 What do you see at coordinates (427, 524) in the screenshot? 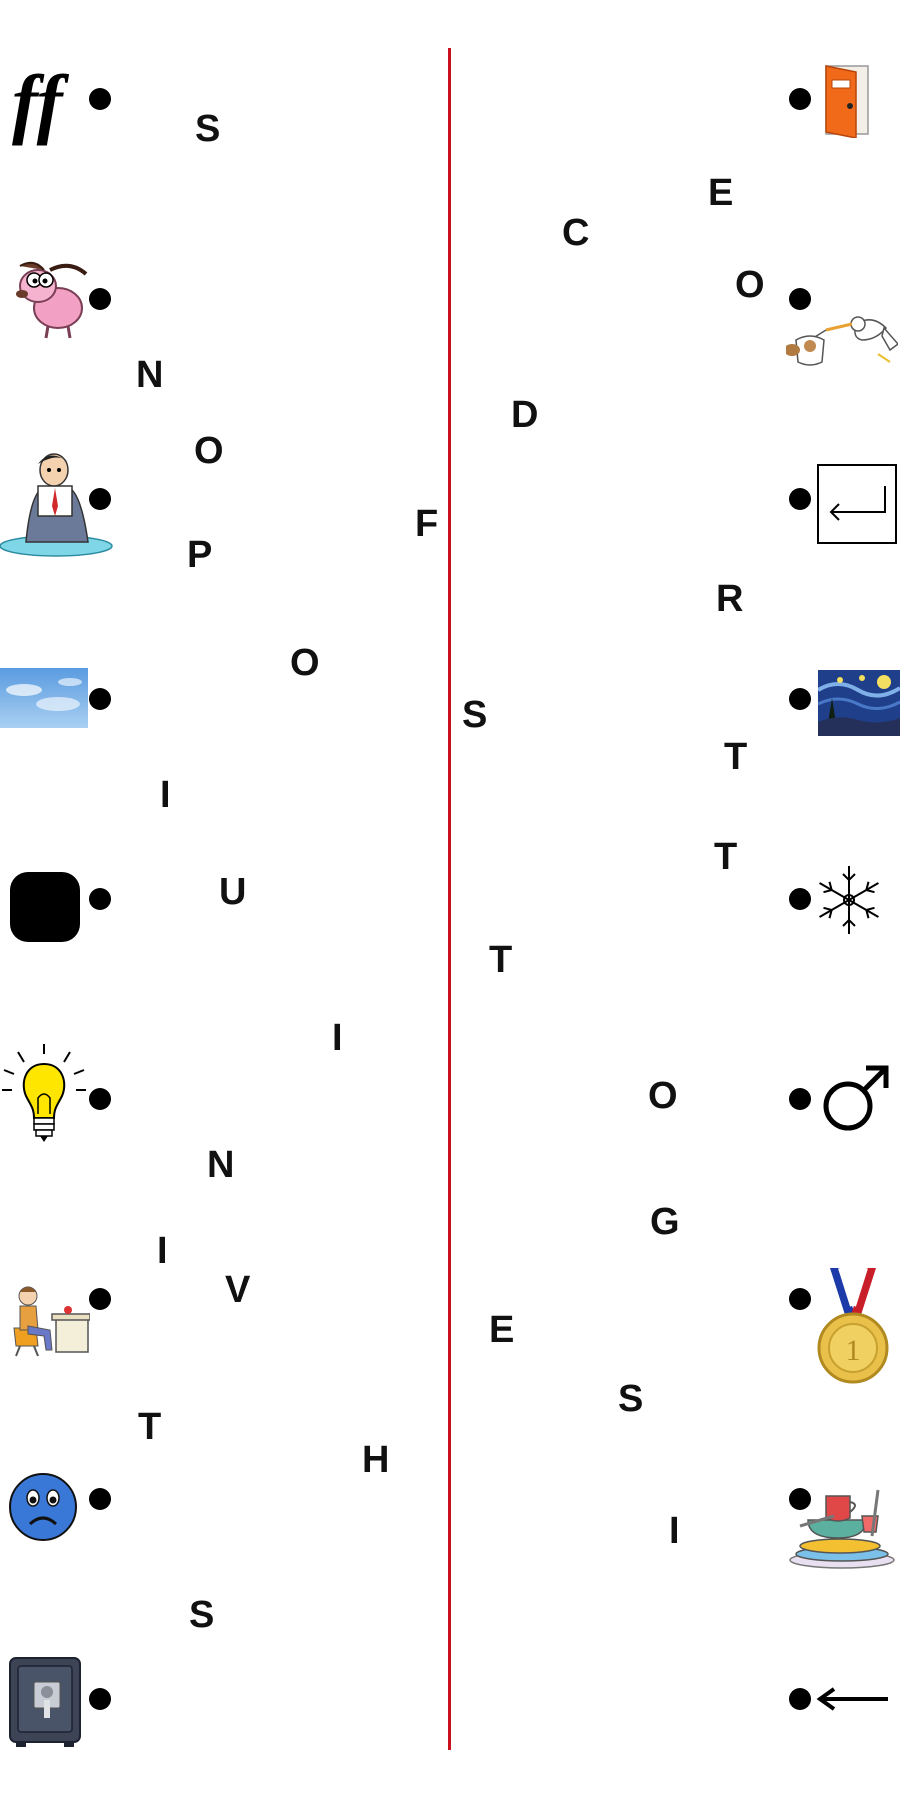
I see `letter-5: F` at bounding box center [427, 524].